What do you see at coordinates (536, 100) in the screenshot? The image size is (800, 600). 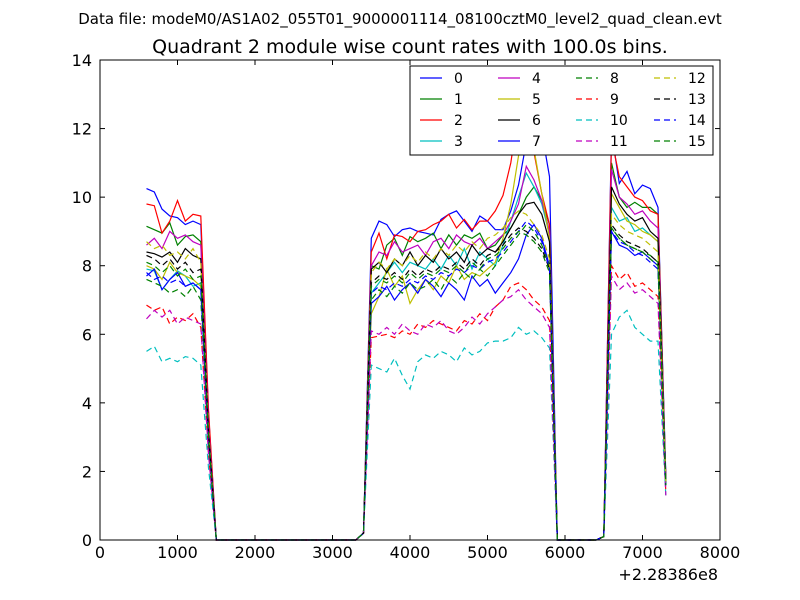 I see `legend-label: 5` at bounding box center [536, 100].